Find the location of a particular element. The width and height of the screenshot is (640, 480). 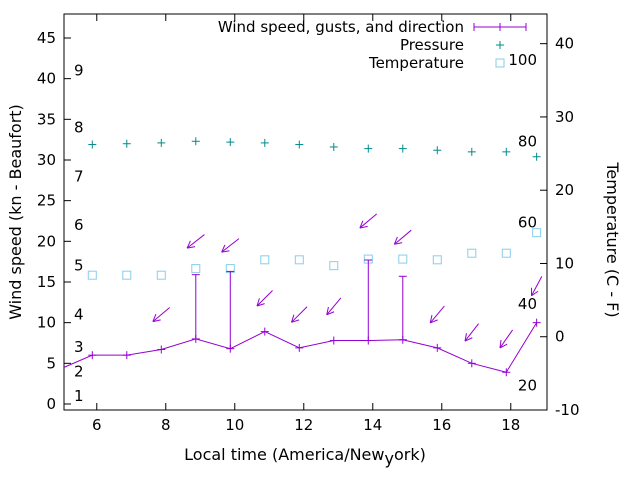

svg-text: 25 is located at coordinates (46, 201).